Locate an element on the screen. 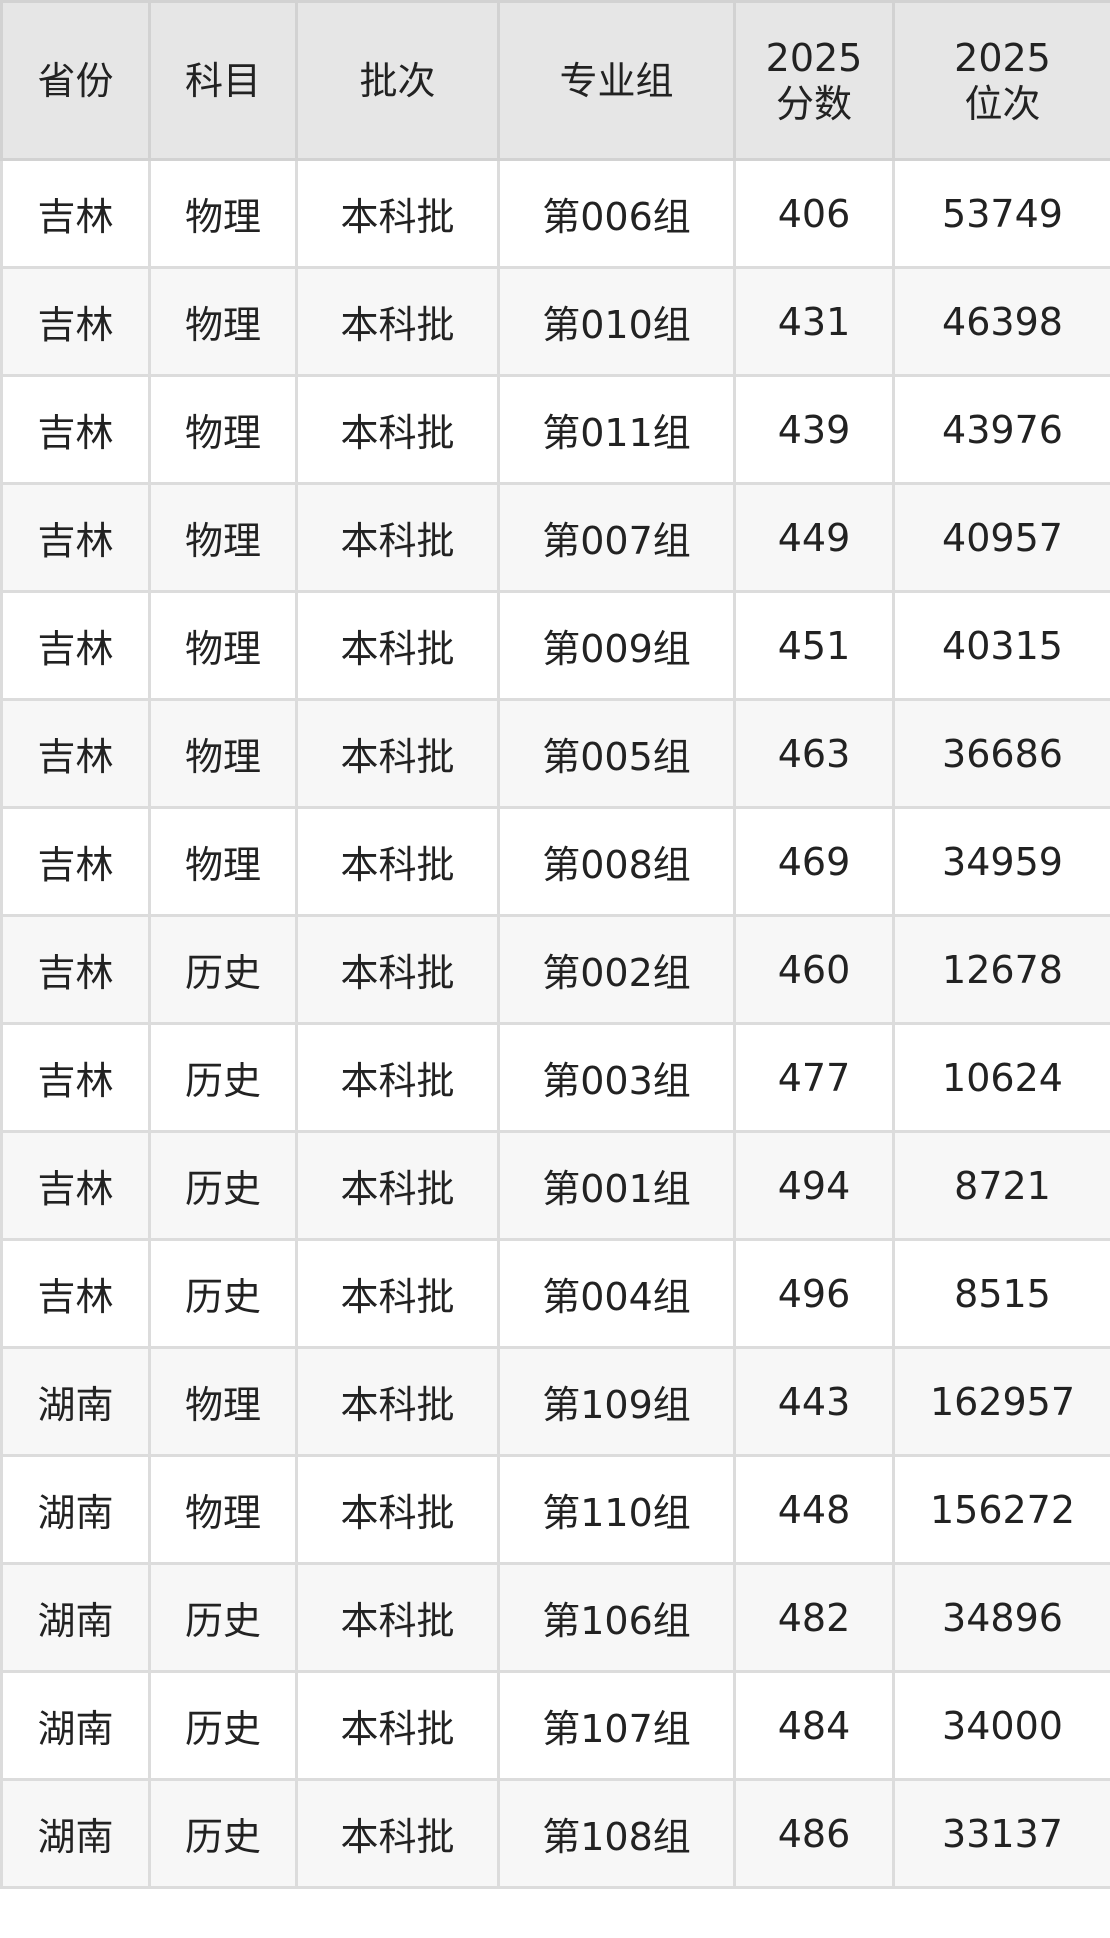  table-row: 湖南 物理 本科批 第109组 443 162957 is located at coordinates (555, 1401).